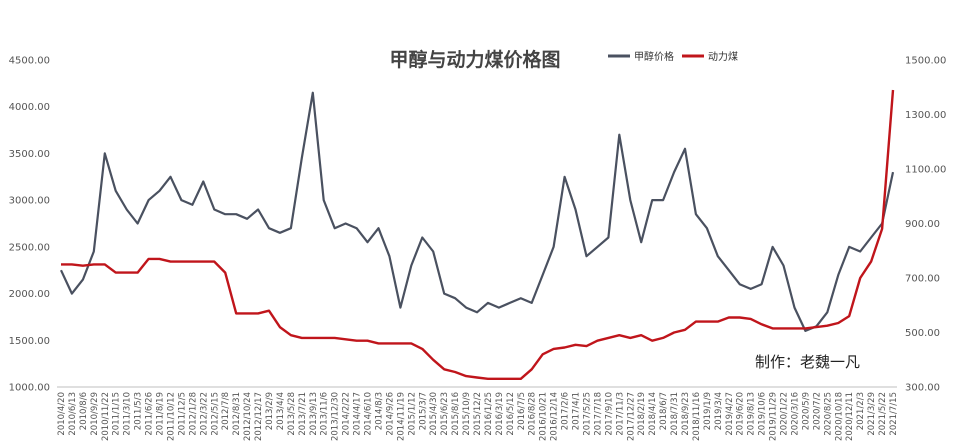 Image resolution: width=957 pixels, height=448 pixels. Describe the element at coordinates (182, 414) in the screenshot. I see `x-tick-label: 2011/12/5` at that location.